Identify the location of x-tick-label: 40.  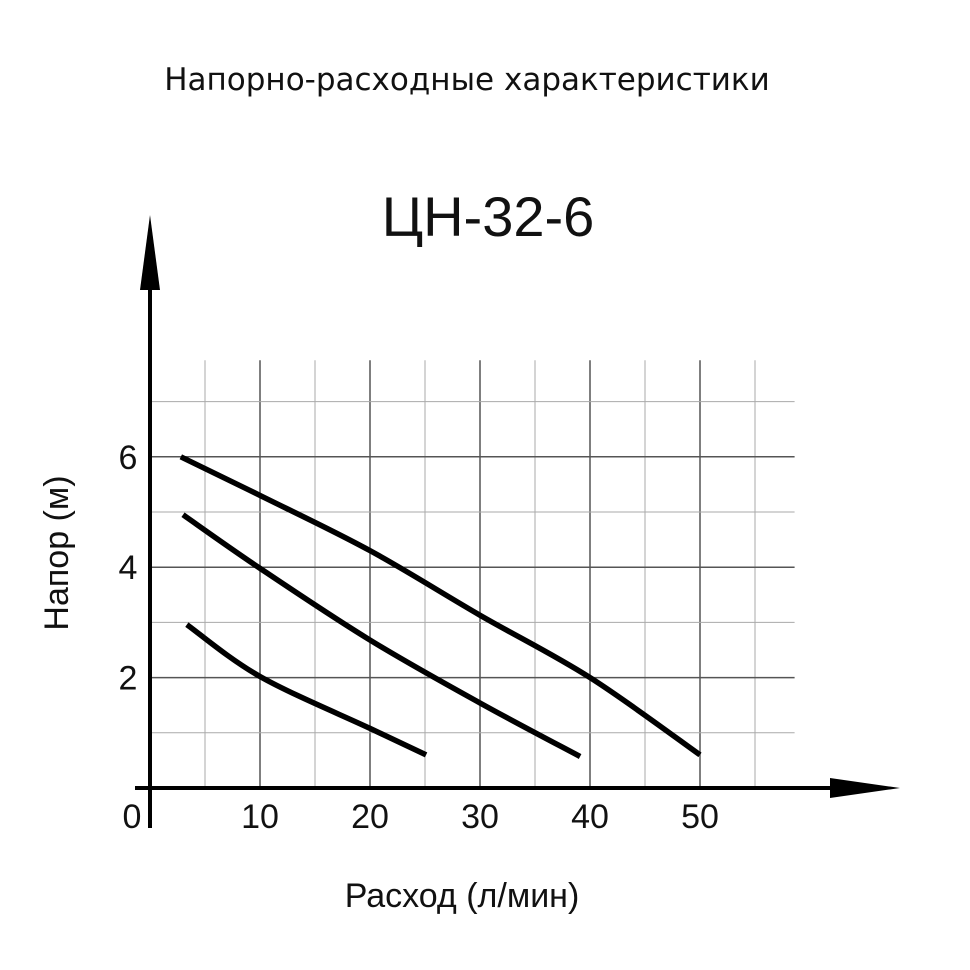
(590, 817).